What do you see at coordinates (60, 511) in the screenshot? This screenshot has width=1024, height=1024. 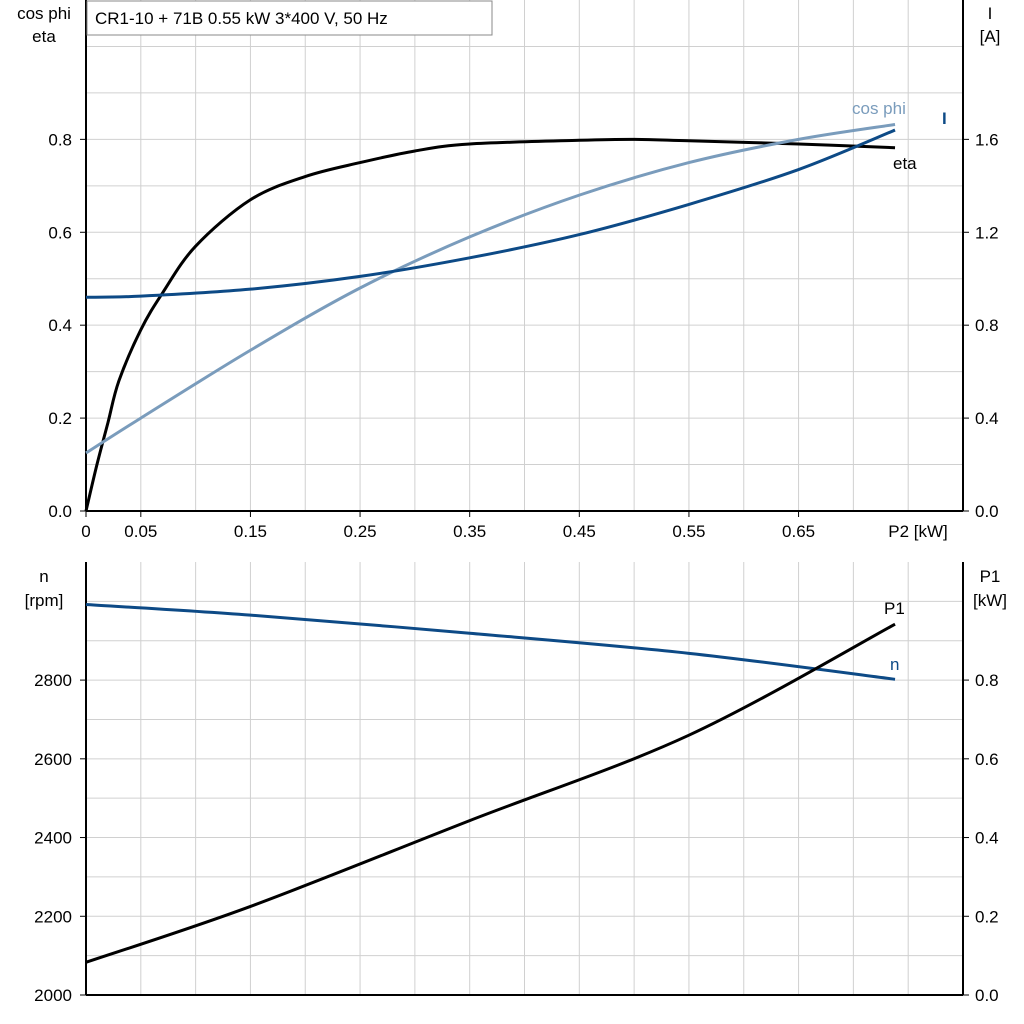 I see `y-tick-label: 0.0` at bounding box center [60, 511].